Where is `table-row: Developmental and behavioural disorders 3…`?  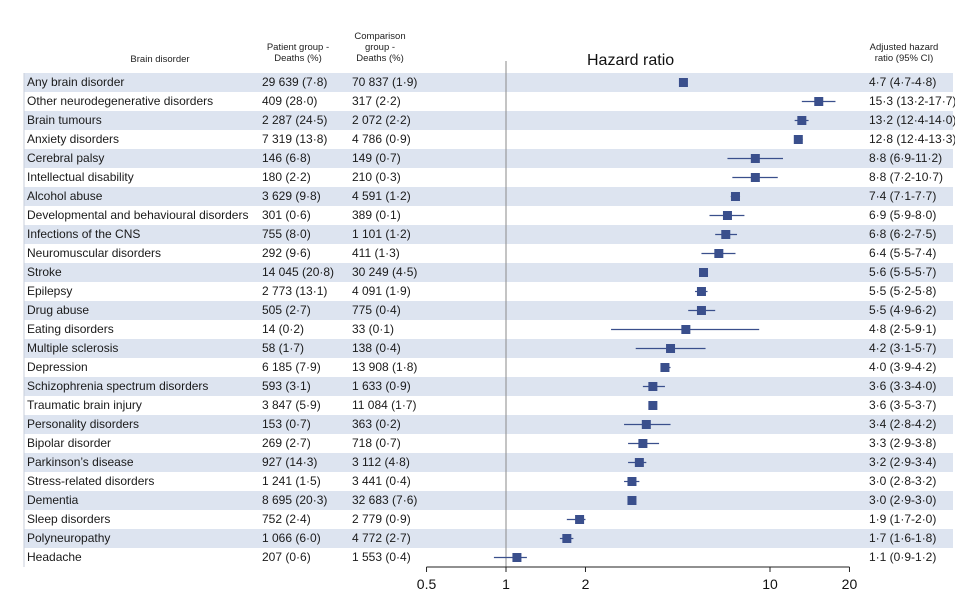
table-row: Developmental and behavioural disorders 3… is located at coordinates (488, 215).